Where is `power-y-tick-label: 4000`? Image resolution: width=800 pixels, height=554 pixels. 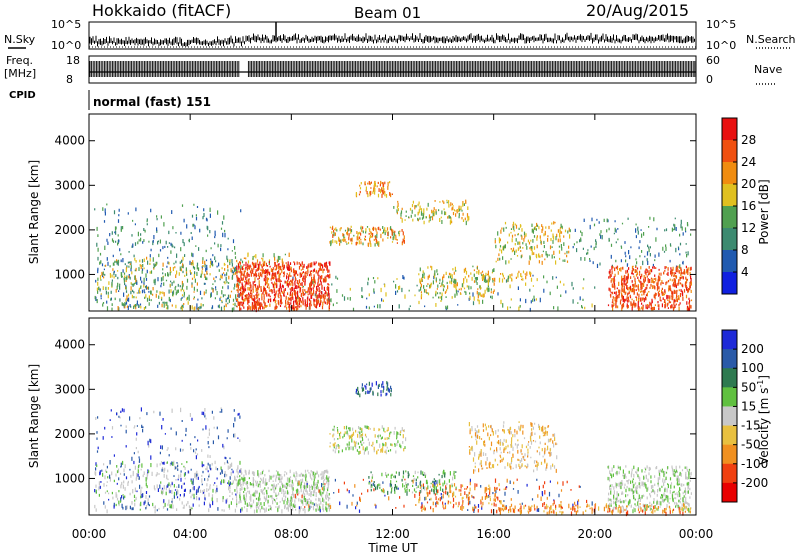 power-y-tick-label: 4000 is located at coordinates (69, 141).